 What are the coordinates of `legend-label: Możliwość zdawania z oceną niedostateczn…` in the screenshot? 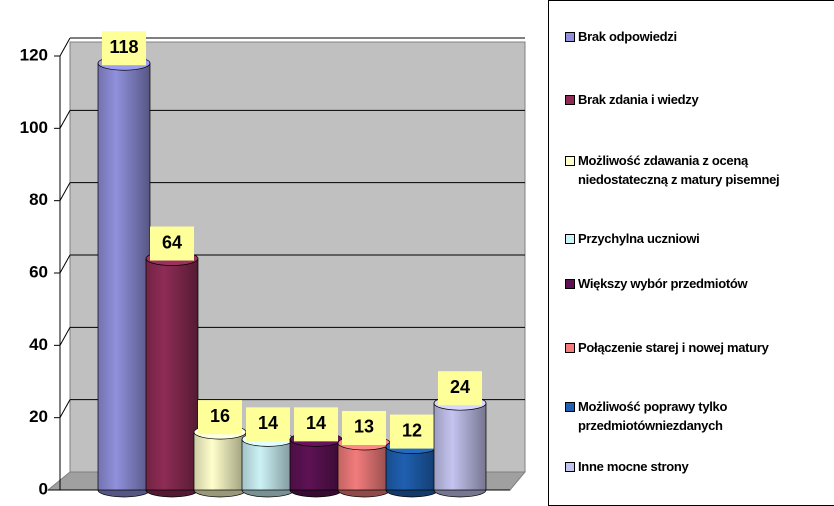 It's located at (679, 170).